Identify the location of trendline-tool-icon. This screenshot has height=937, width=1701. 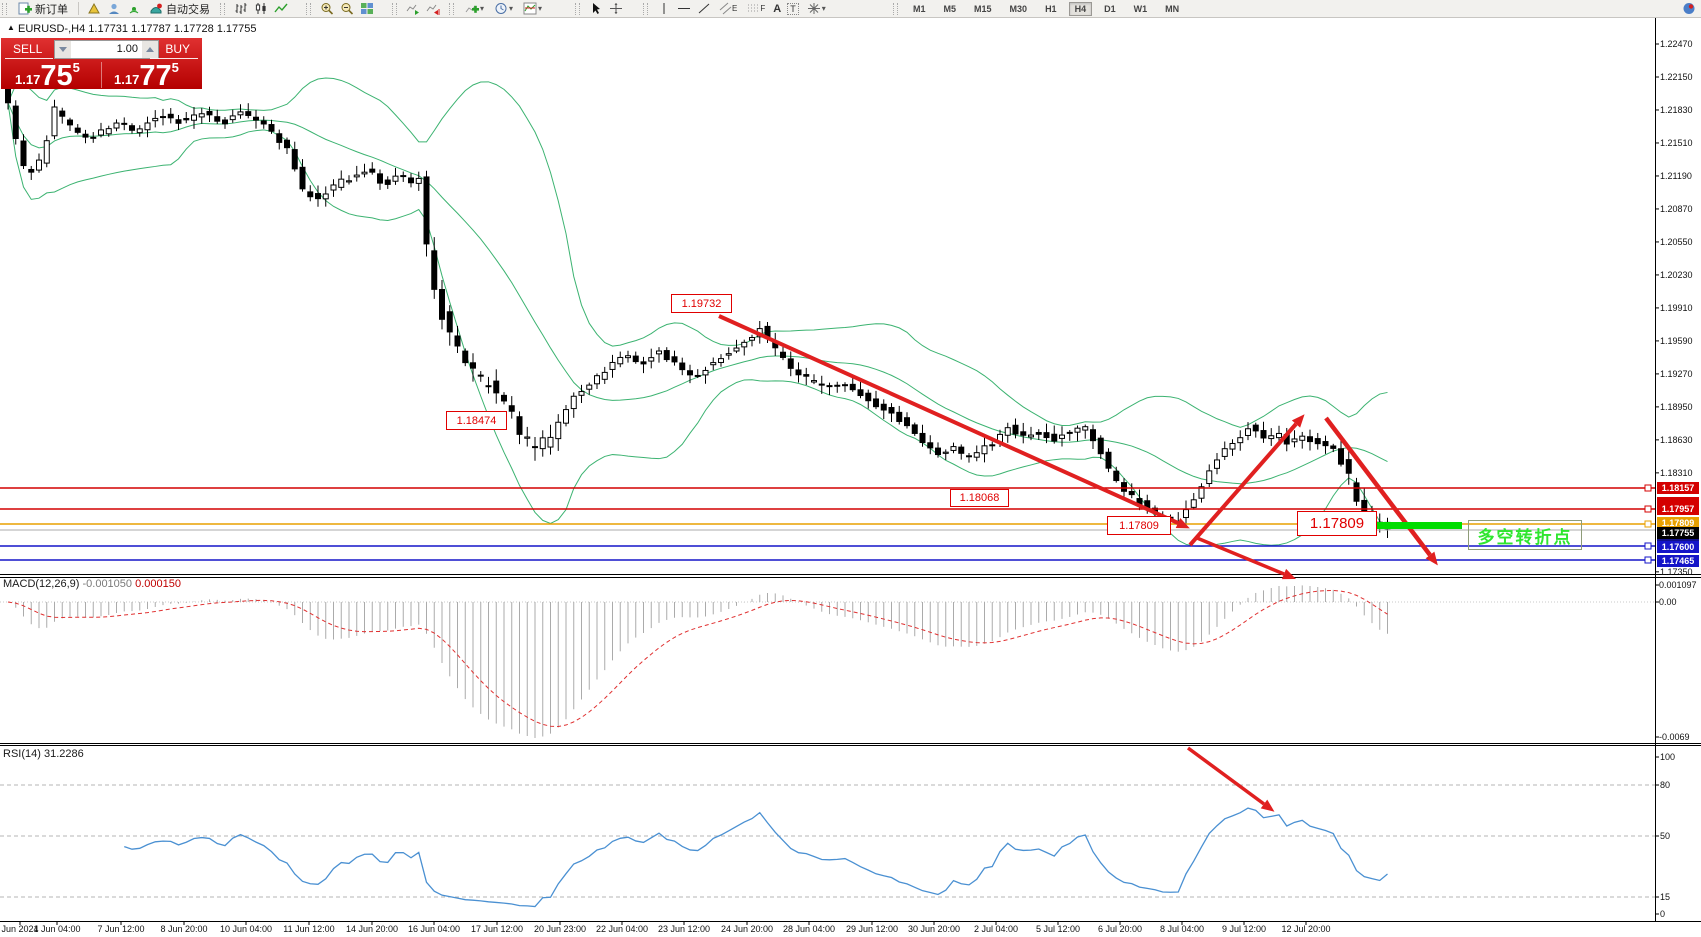
(704, 8).